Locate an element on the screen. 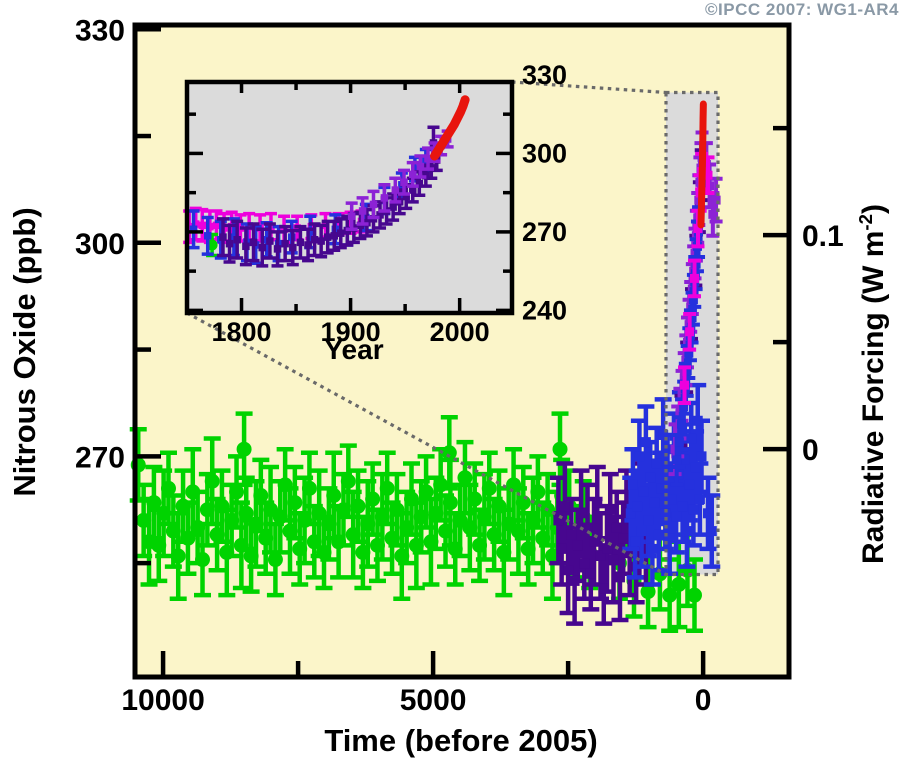  zoom-connector-top is located at coordinates (589, 87).